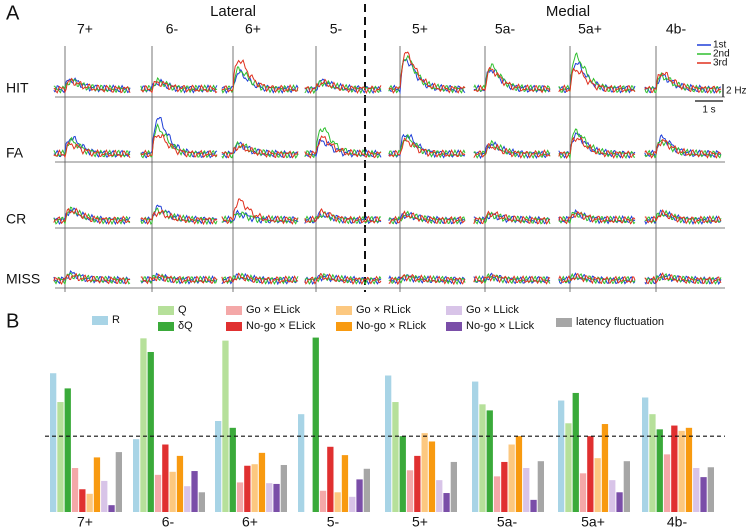  Describe the element at coordinates (500, 326) in the screenshot. I see `legend-label: No-go × LLick` at that location.